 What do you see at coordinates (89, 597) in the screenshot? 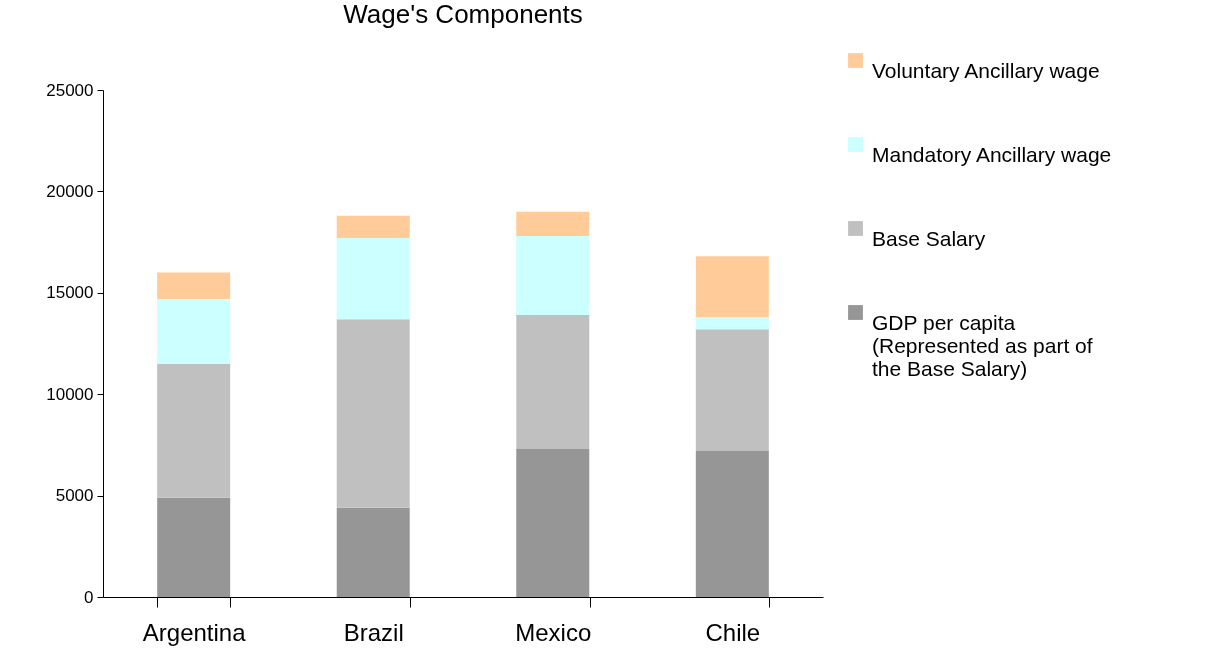
I see `y-tick-label: 0` at bounding box center [89, 597].